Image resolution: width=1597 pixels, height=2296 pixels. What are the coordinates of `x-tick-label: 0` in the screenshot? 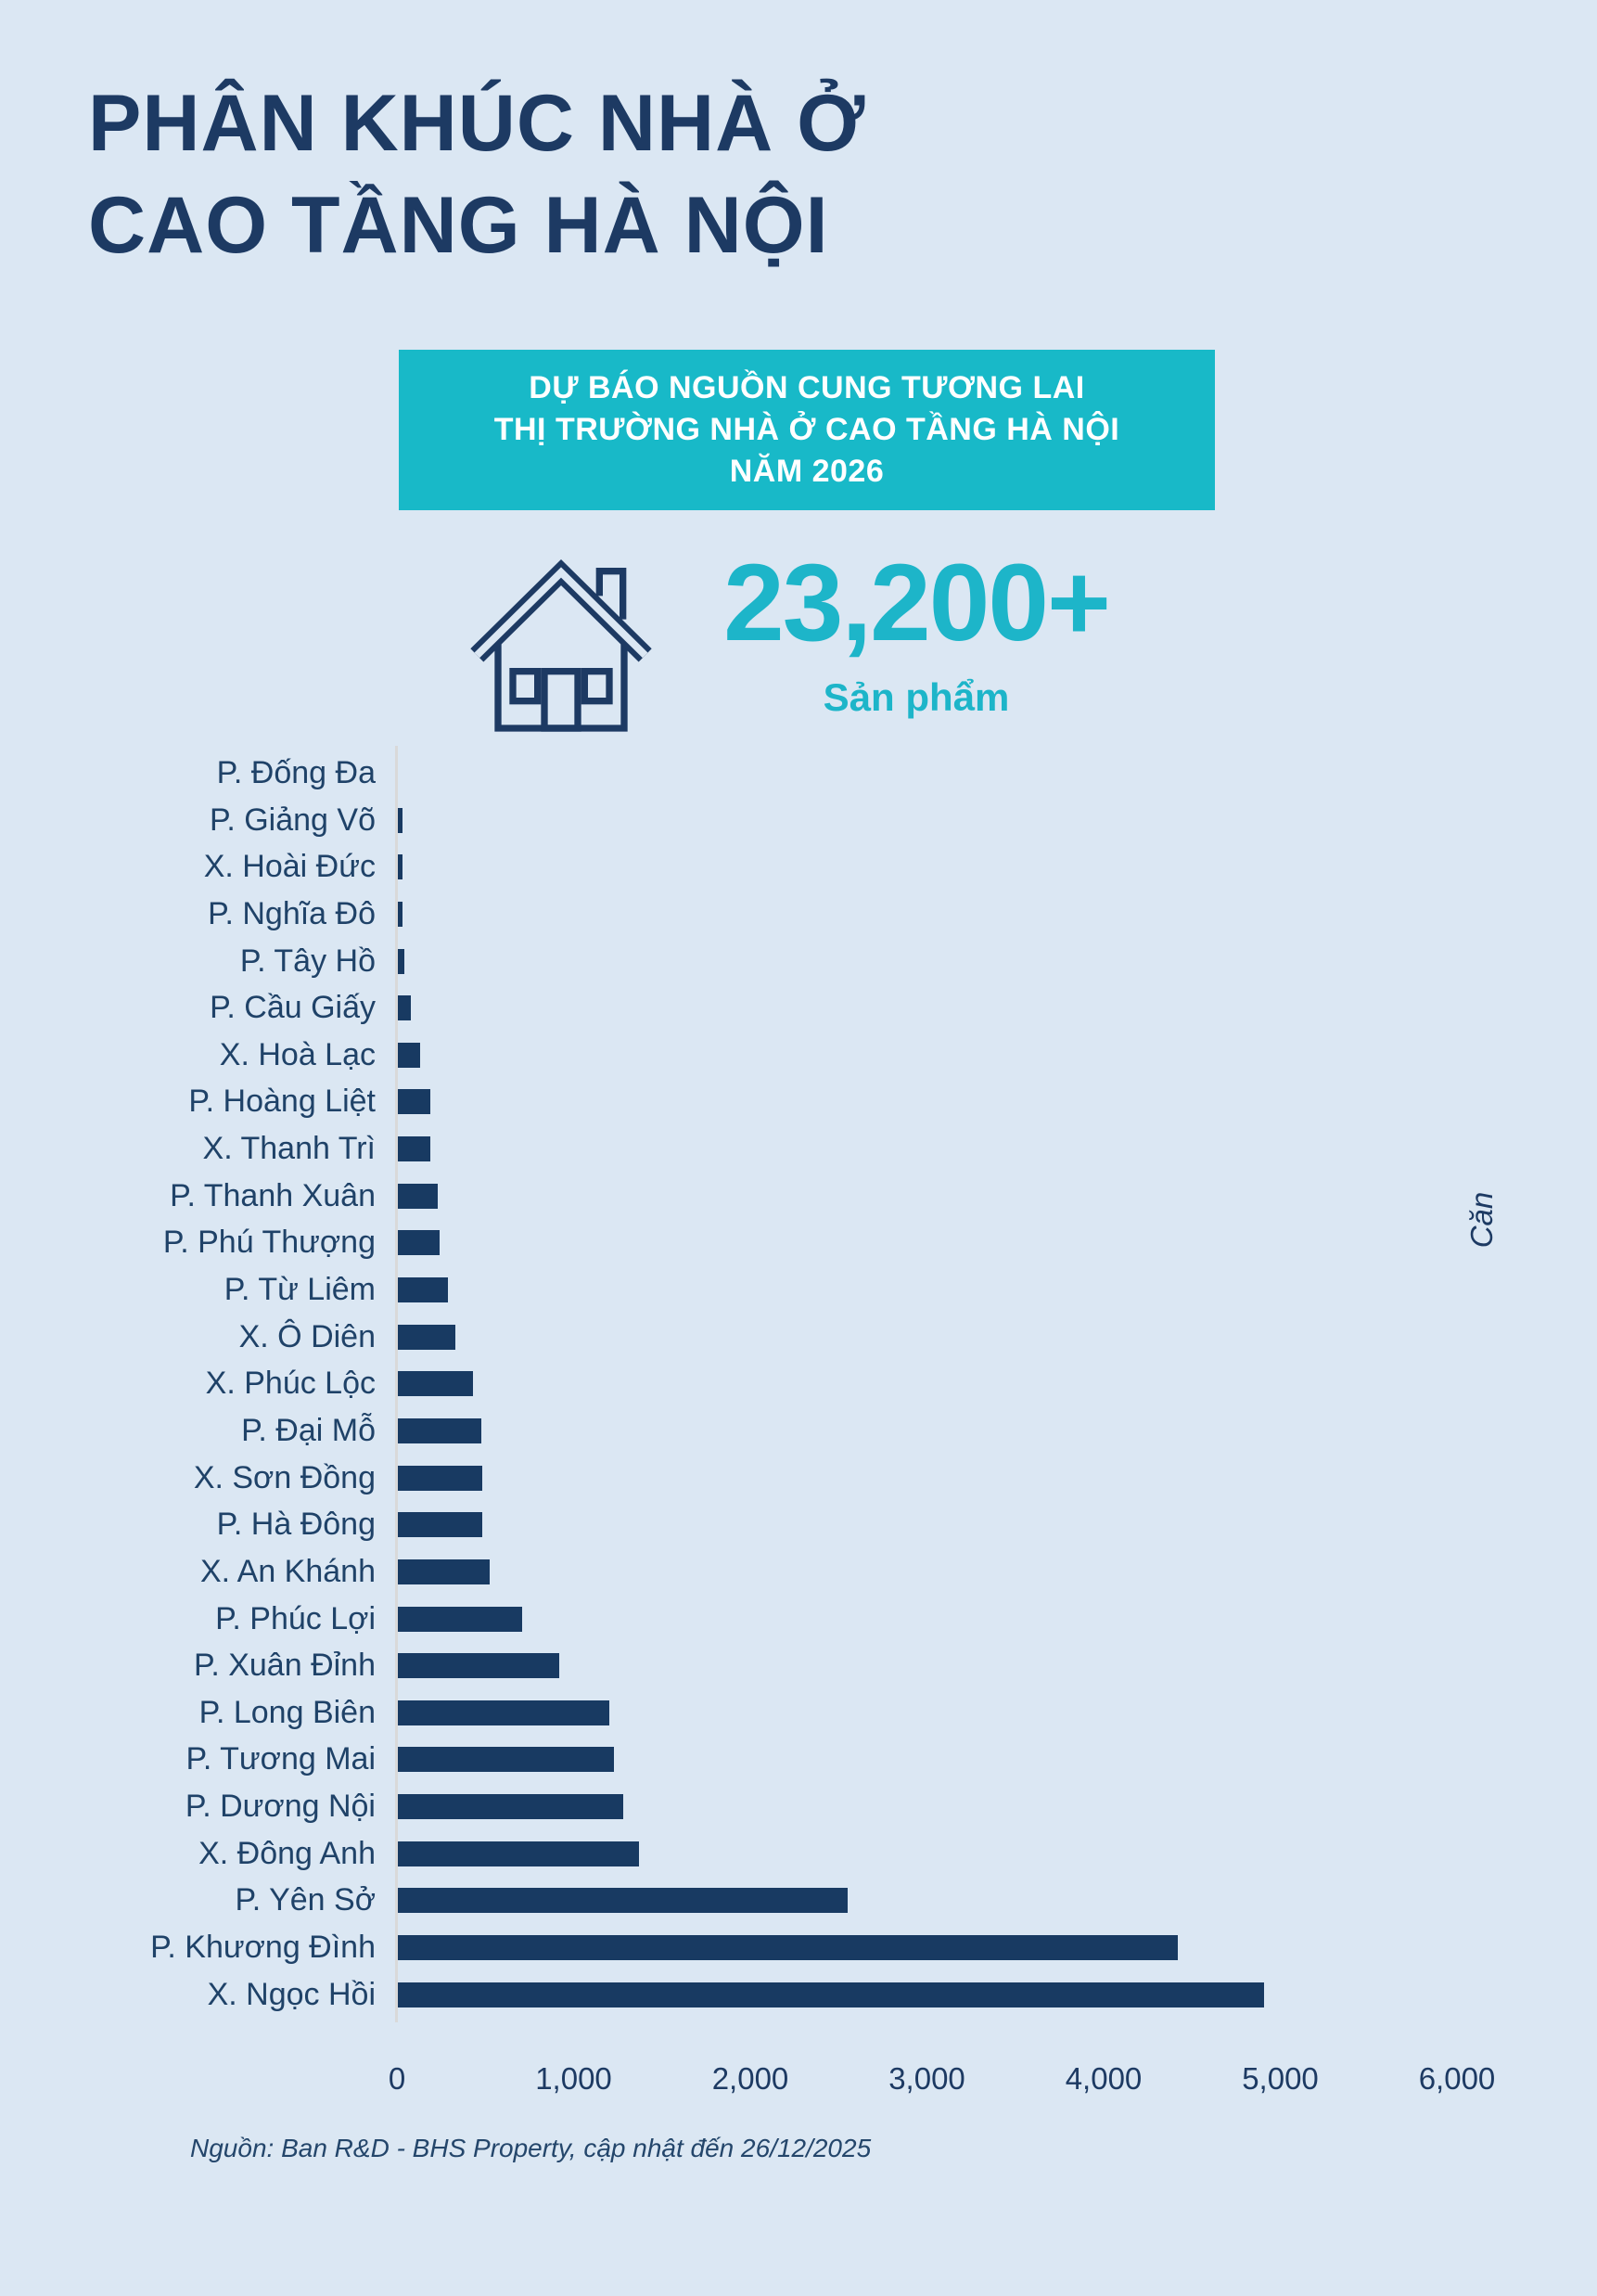 It's located at (397, 2078).